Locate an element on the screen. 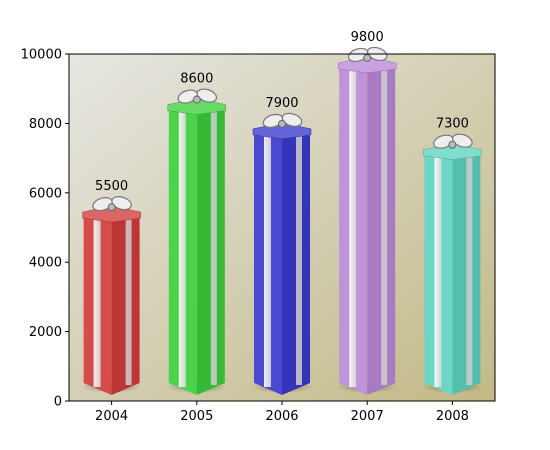 The height and width of the screenshot is (450, 550). y-axis: 0 2000 4000 6000 8000 10000 is located at coordinates (45, 229).